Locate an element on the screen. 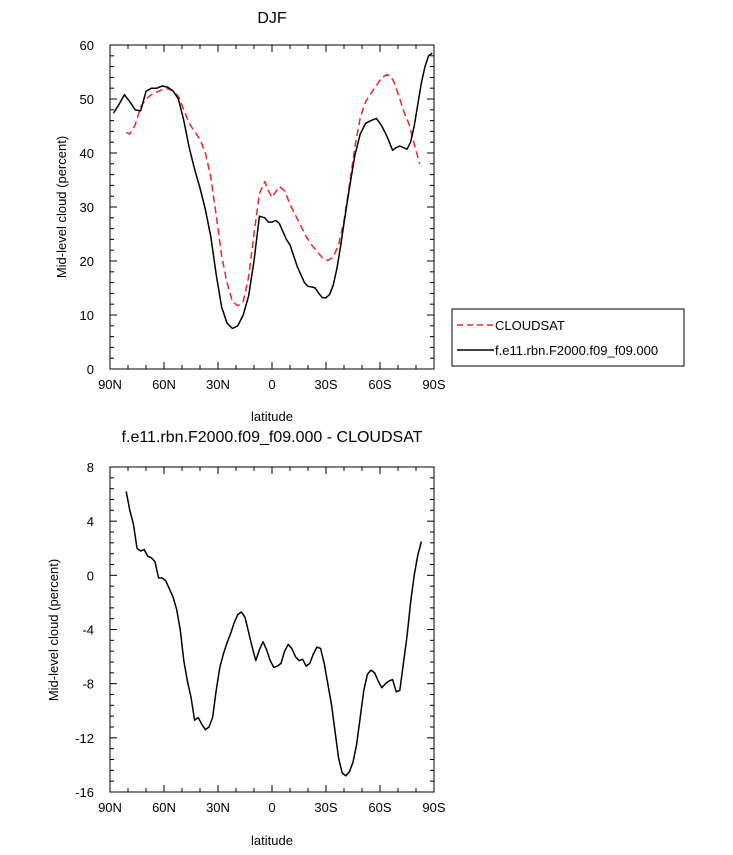 This screenshot has width=733, height=855. bottom-x-tick-label: 90S is located at coordinates (433, 807).